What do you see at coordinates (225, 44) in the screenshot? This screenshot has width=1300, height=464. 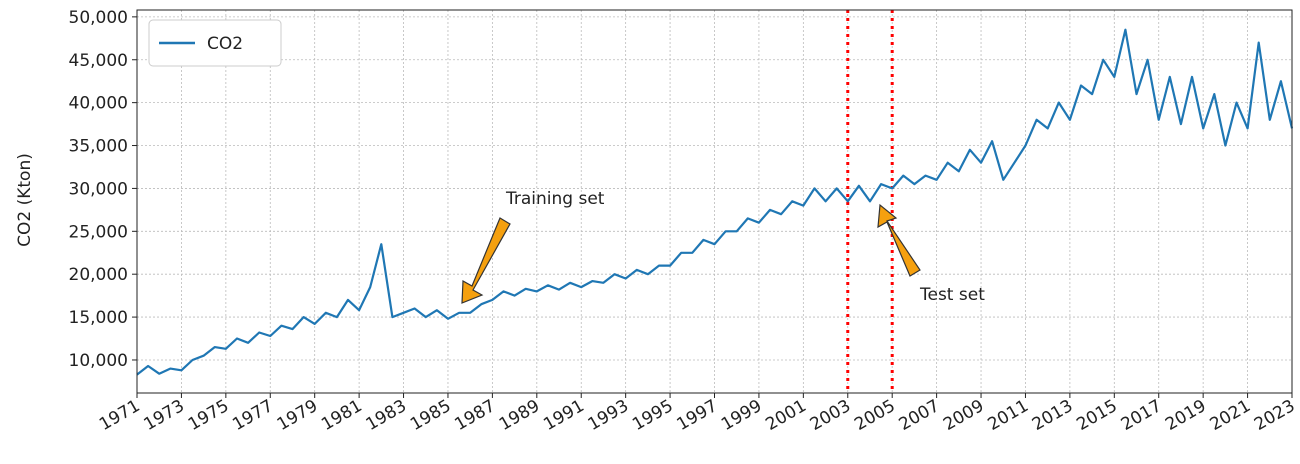 I see `legend-label: CO2` at bounding box center [225, 44].